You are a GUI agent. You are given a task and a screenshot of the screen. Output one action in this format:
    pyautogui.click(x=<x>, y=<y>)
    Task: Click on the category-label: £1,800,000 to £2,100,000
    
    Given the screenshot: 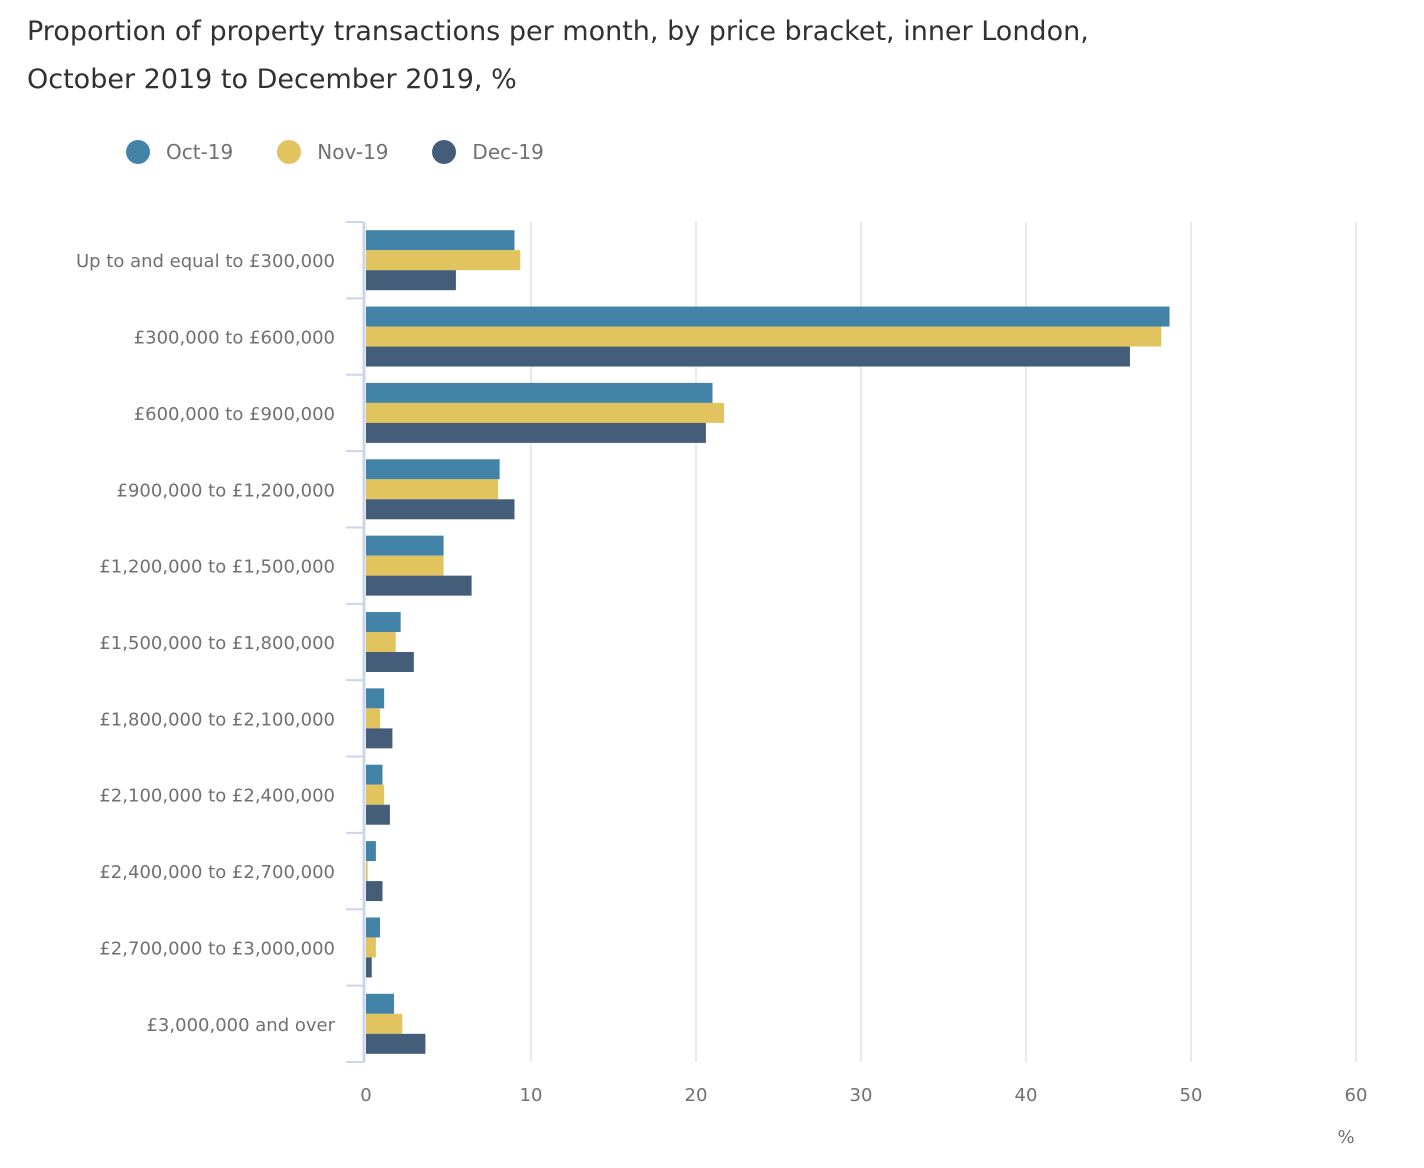 What is the action you would take?
    pyautogui.click(x=217, y=719)
    